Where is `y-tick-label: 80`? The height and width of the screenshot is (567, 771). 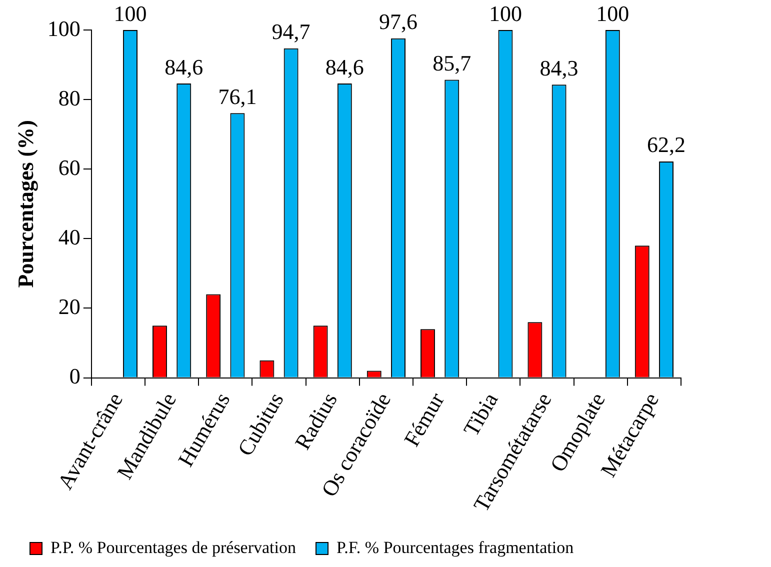
y-tick-label: 80 is located at coordinates (69, 97).